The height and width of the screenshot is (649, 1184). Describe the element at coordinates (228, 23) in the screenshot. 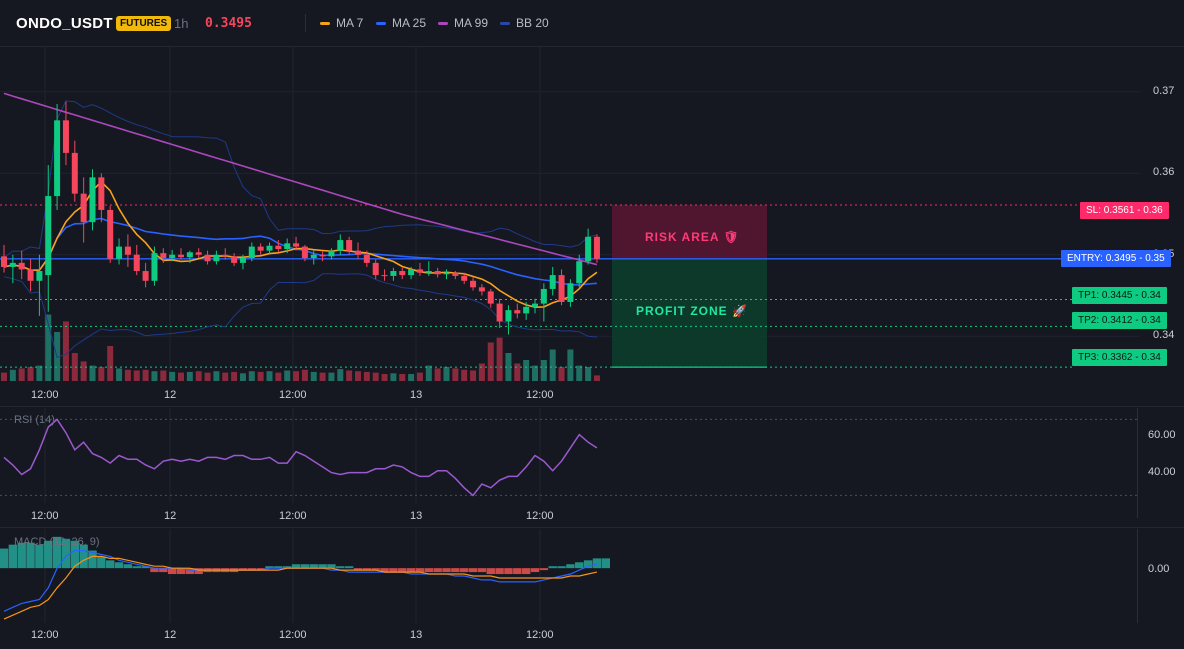

I see `last-price: 0.3495` at that location.